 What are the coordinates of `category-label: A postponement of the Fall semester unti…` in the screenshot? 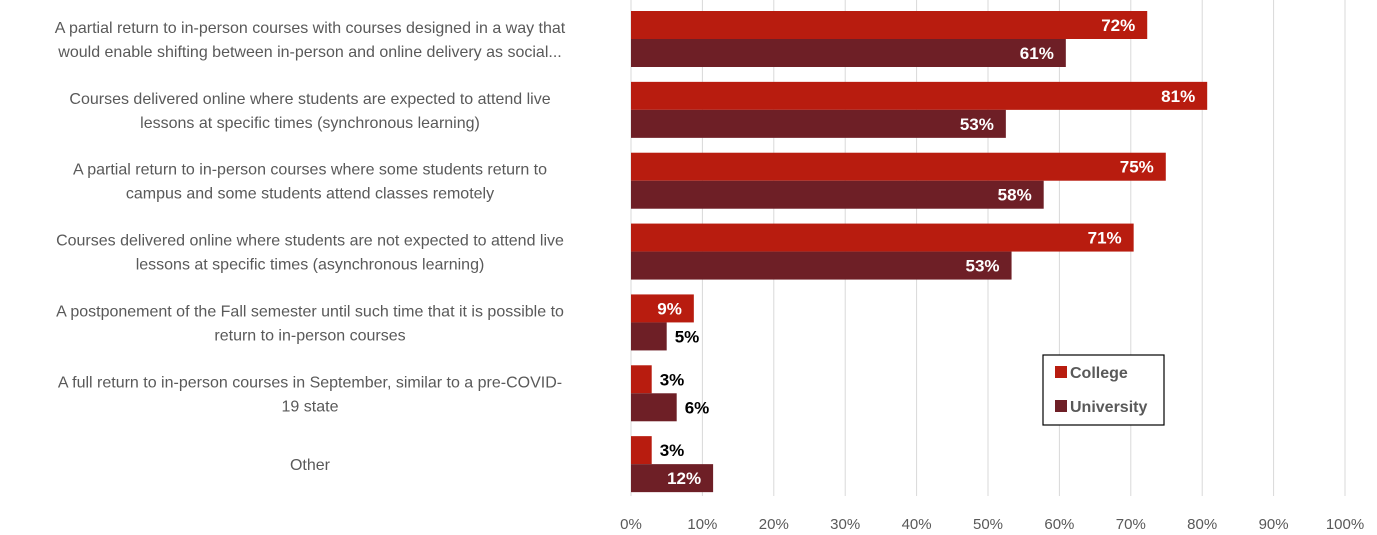 It's located at (310, 323).